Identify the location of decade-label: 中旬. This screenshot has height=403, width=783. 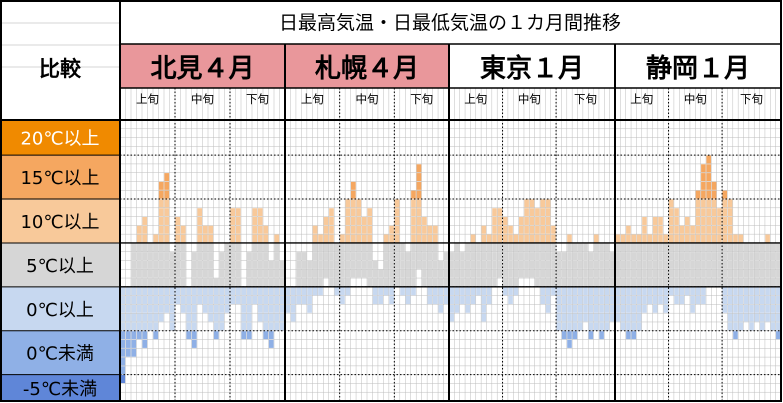
(367, 99).